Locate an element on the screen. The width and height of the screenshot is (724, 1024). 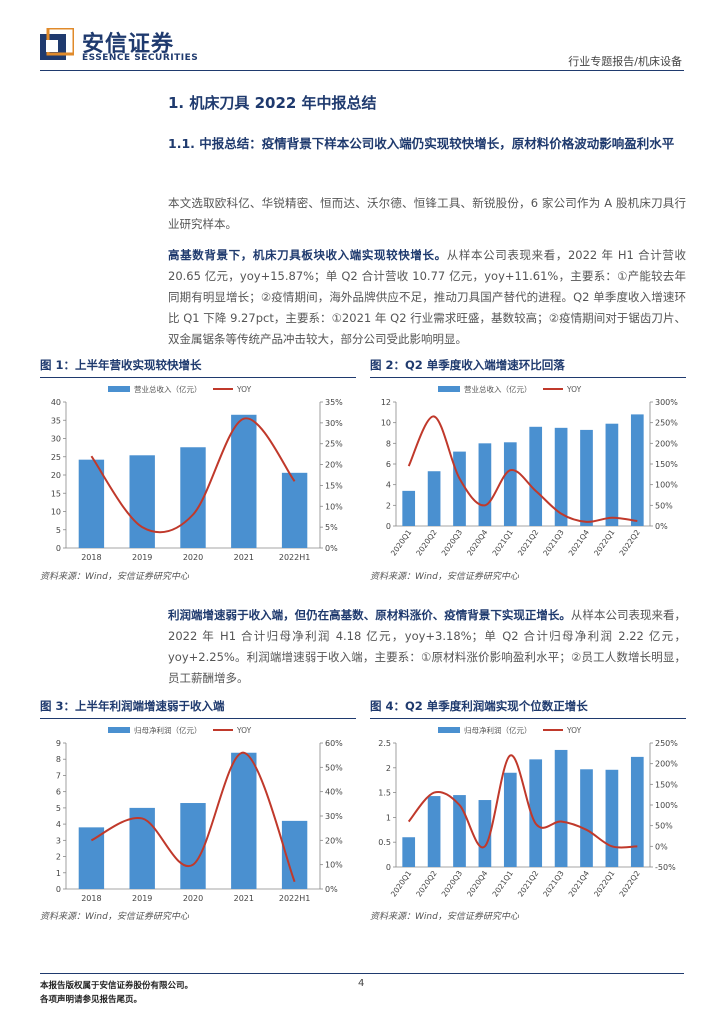
y-tick-label: 10 is located at coordinates (386, 423).